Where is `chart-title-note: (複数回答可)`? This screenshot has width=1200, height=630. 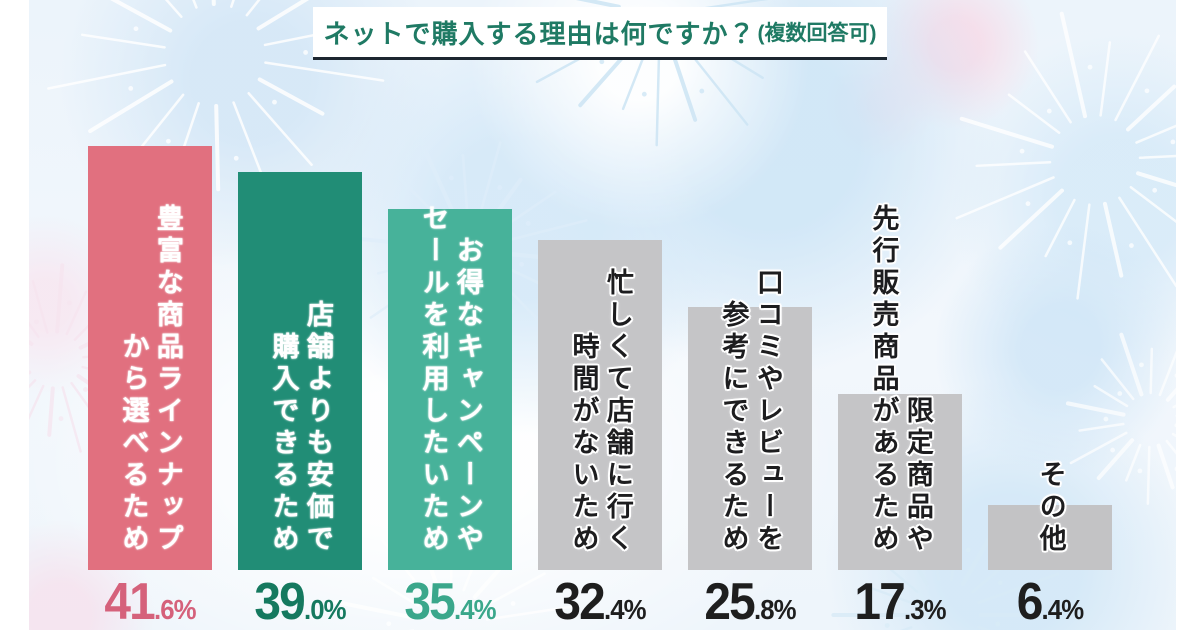 chart-title-note: (複数回答可) is located at coordinates (817, 33).